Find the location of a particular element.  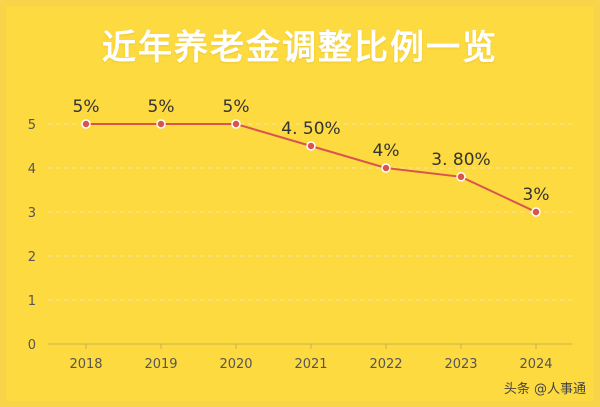

watermark: 头条 @人事通 is located at coordinates (544, 389).